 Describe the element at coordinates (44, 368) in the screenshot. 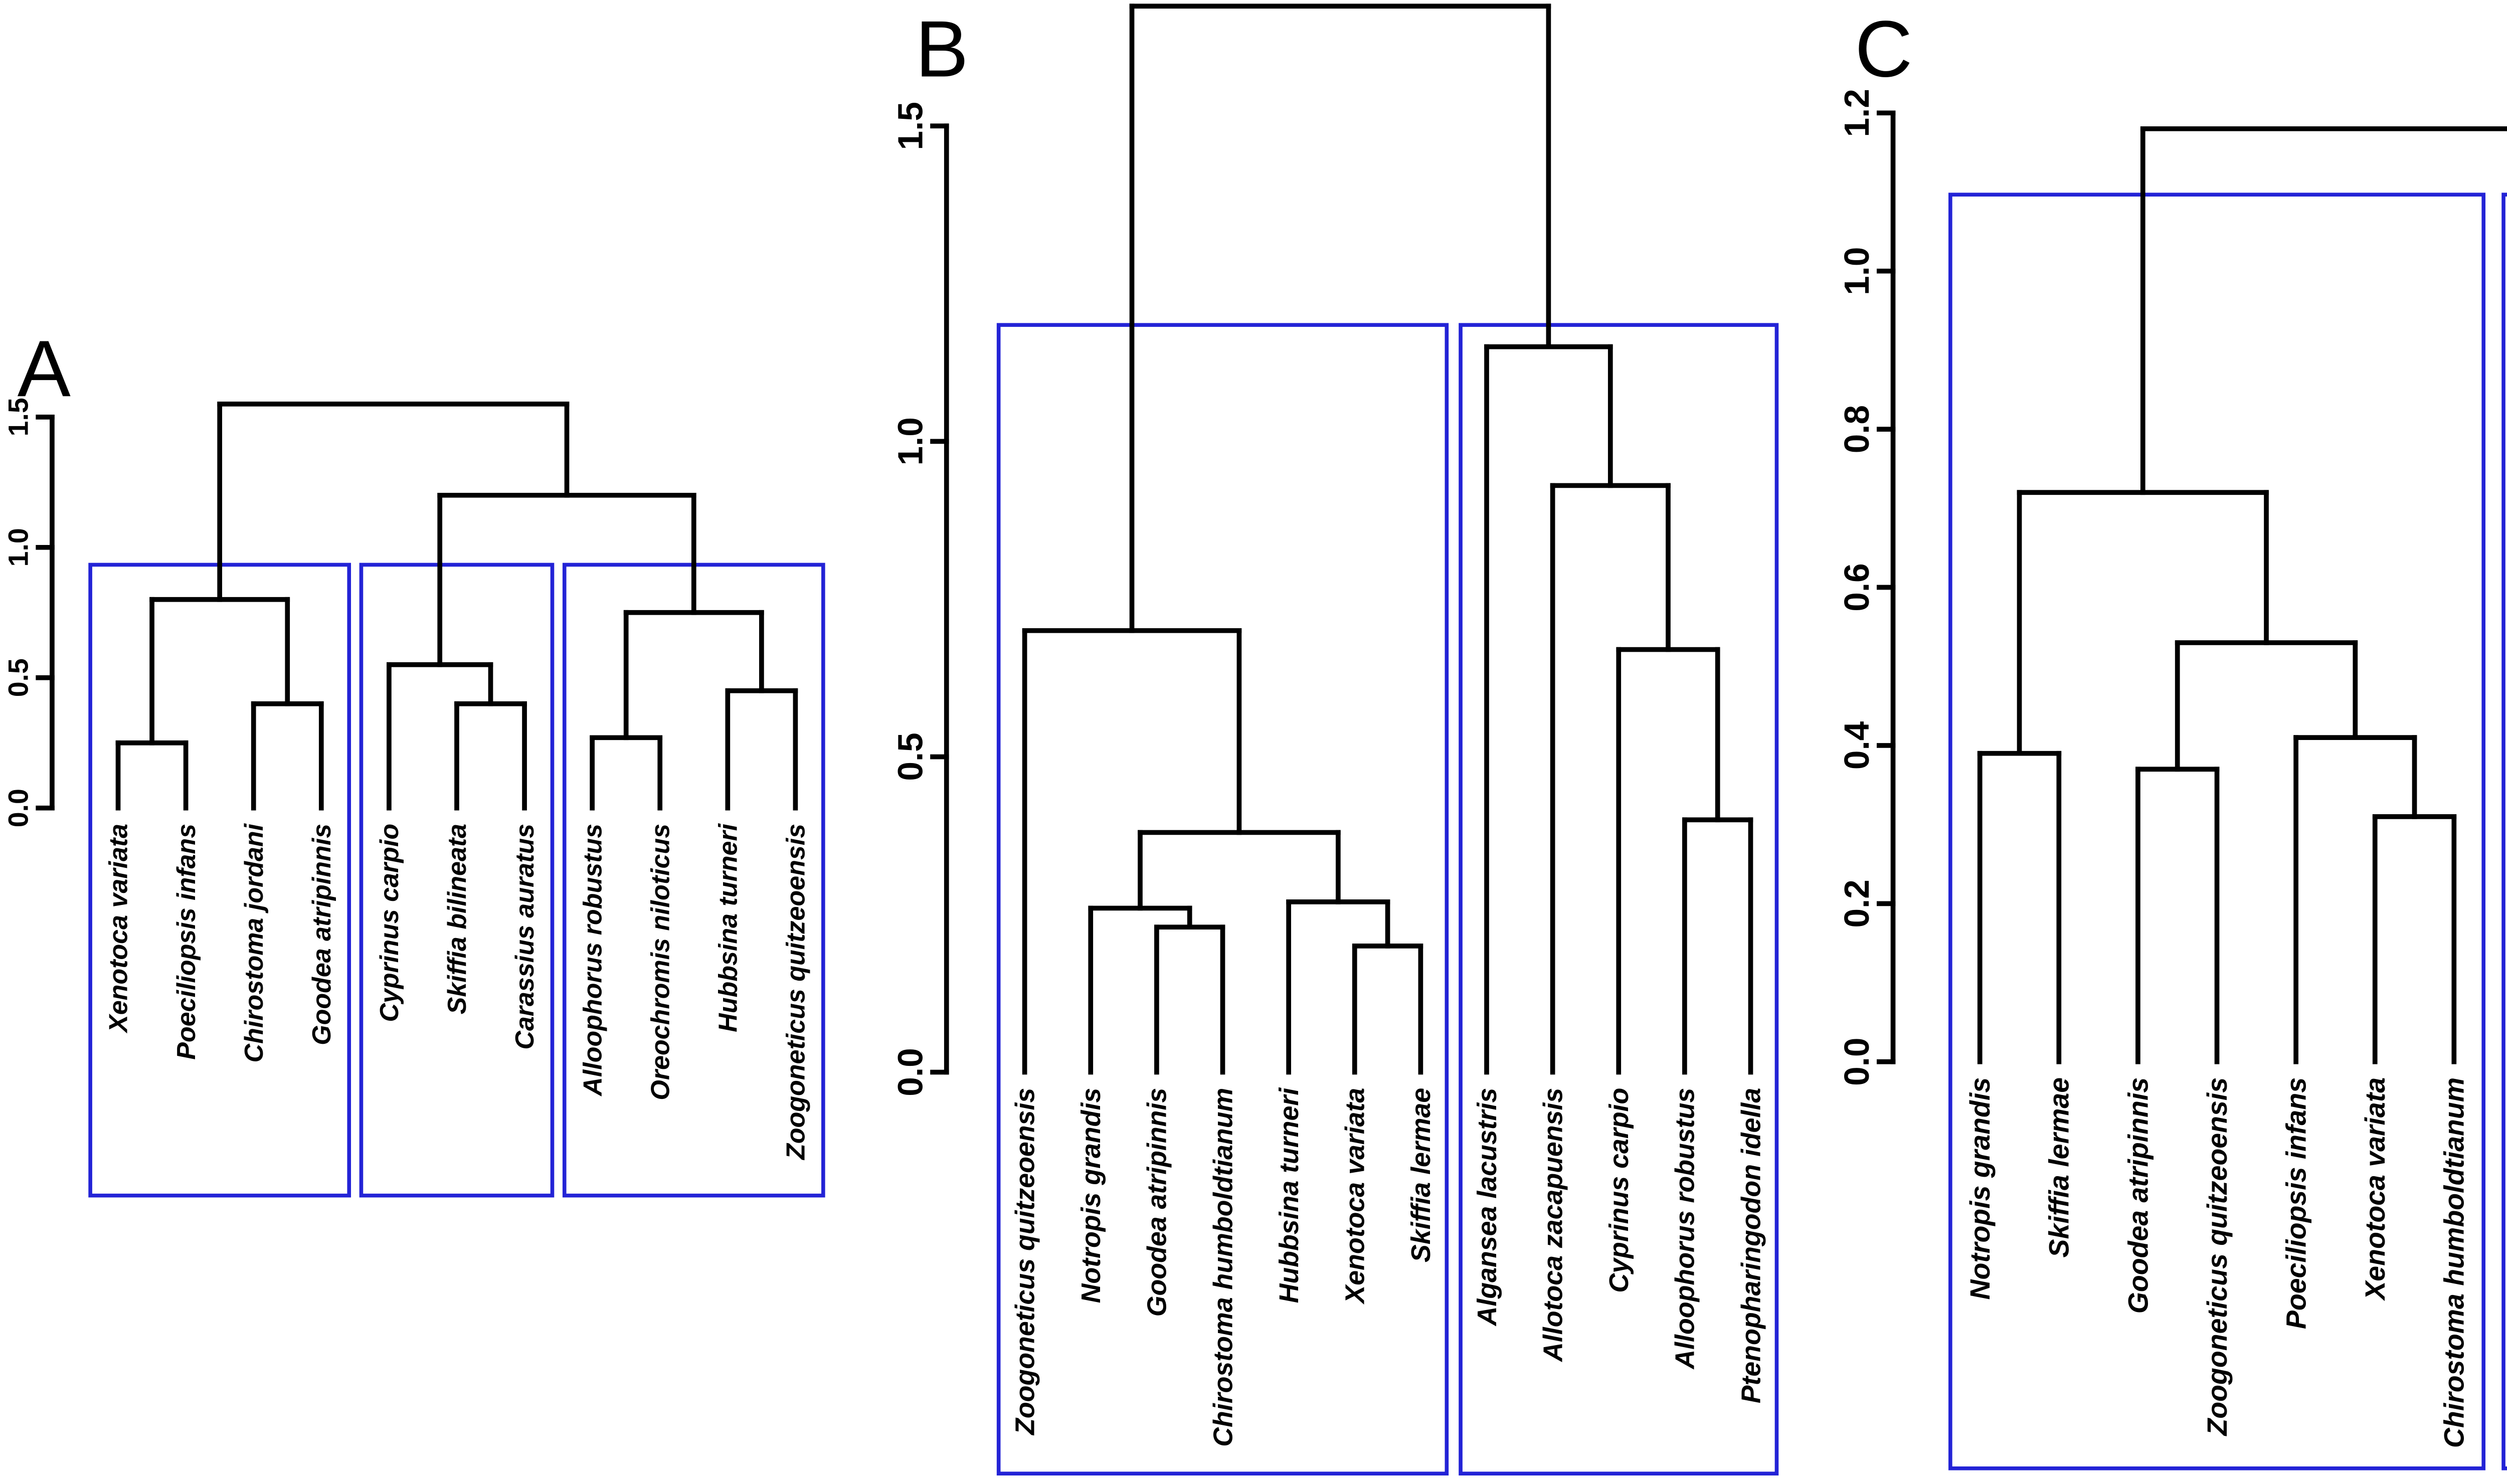

I see `panel-label: A` at that location.